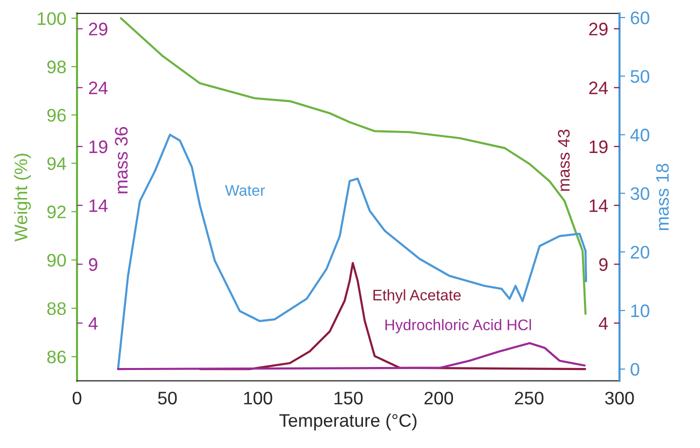 The image size is (700, 448). I want to click on x-tick-label: 0, so click(77, 398).